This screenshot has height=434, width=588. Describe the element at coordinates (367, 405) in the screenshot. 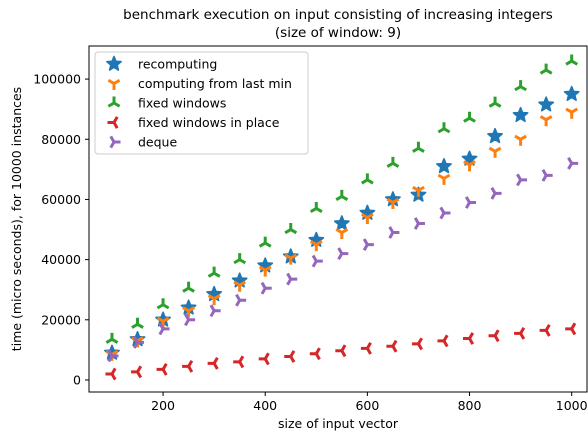

I see `x-tick-label: 600` at that location.